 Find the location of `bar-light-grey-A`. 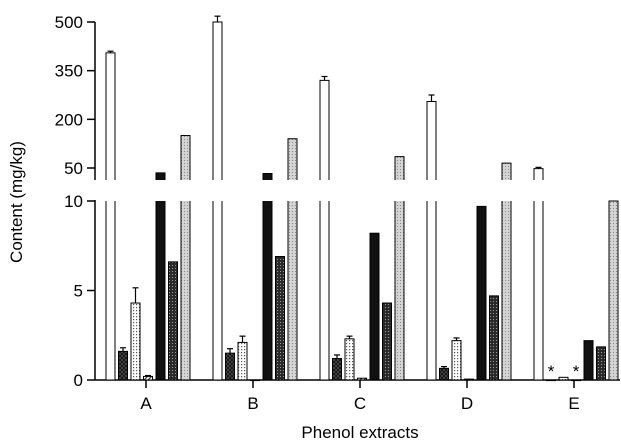

bar-light-grey-A is located at coordinates (185, 258).